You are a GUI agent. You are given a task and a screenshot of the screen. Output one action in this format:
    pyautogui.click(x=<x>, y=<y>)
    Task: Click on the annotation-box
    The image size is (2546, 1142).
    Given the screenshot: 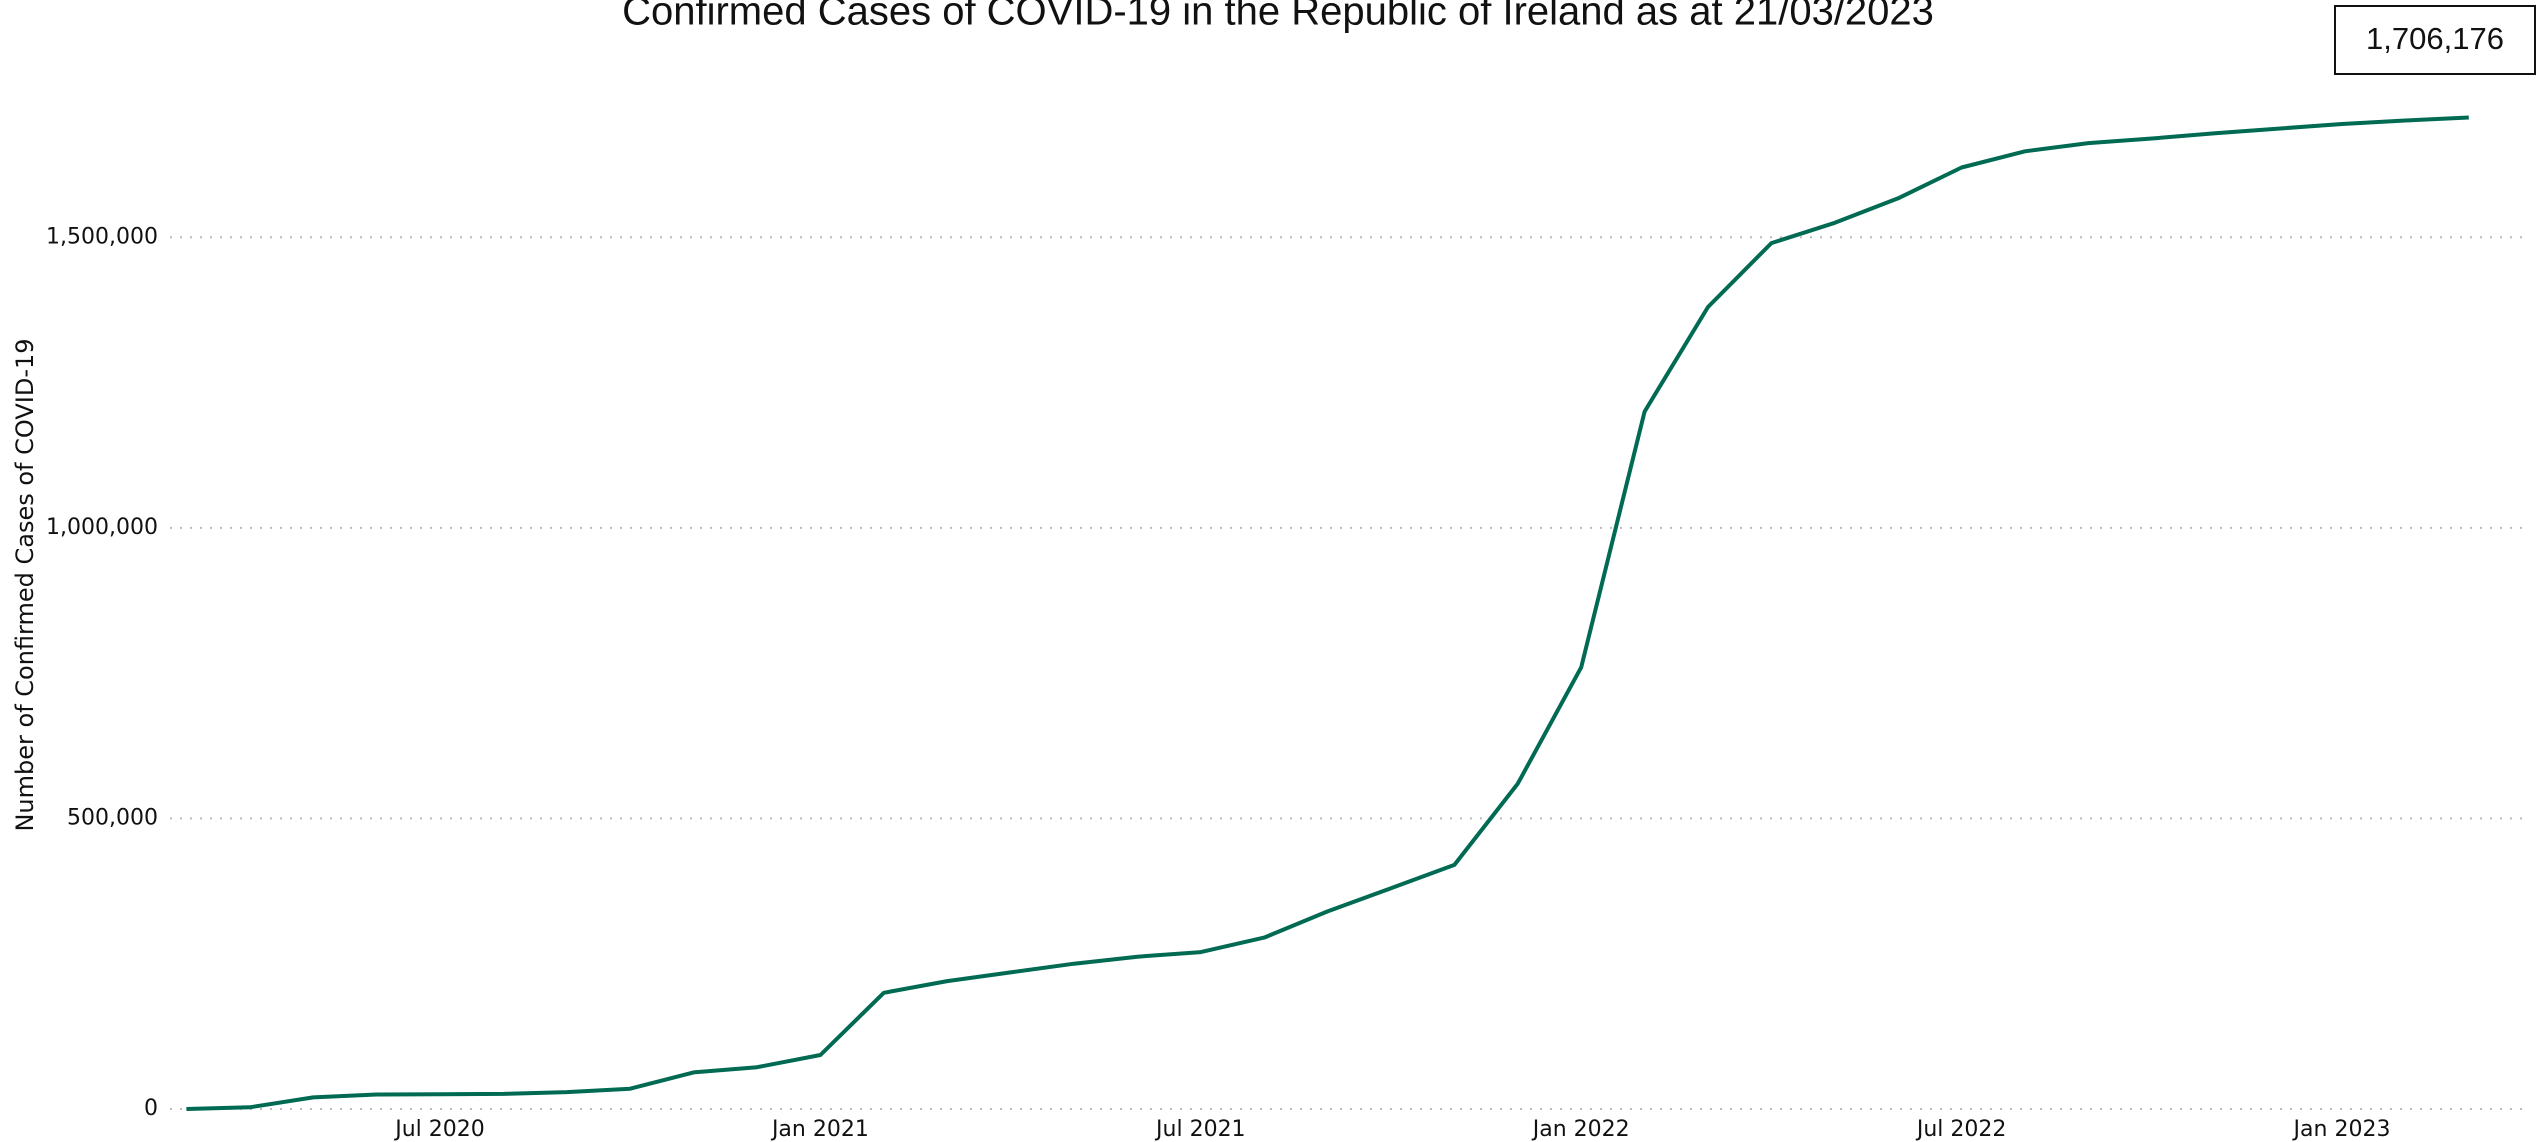 What is the action you would take?
    pyautogui.click(x=2435, y=40)
    